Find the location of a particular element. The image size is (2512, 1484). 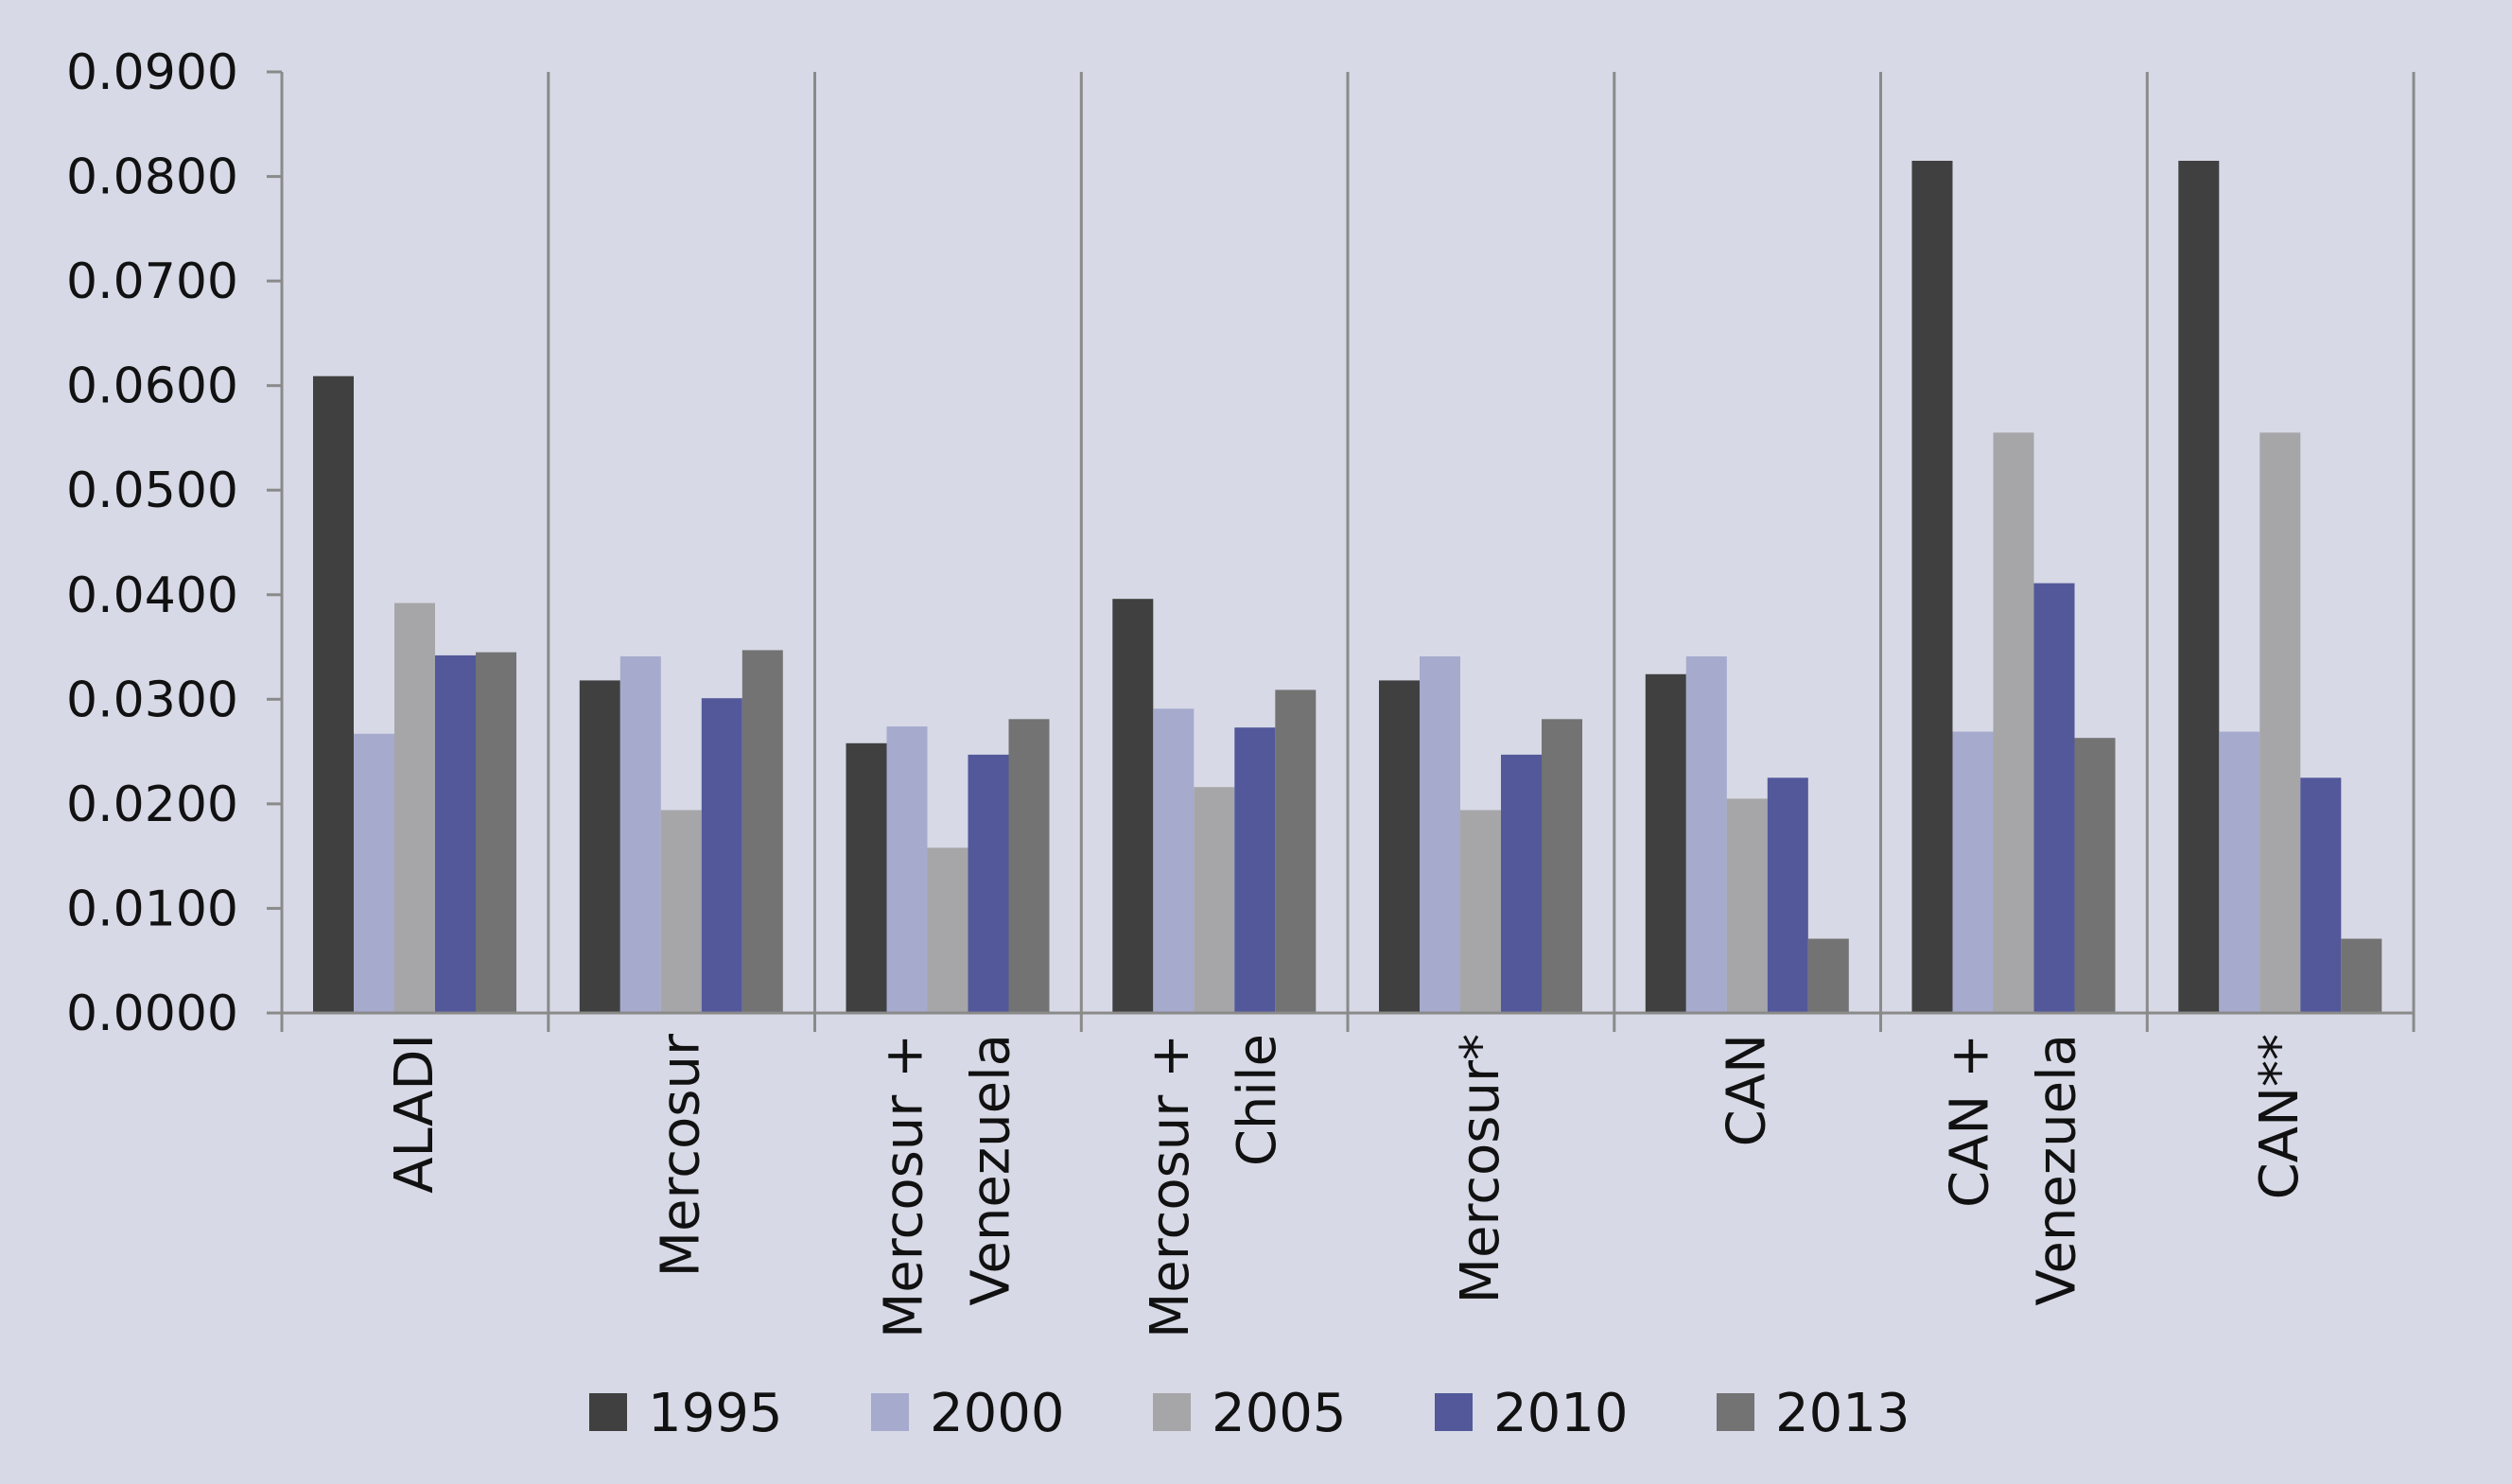

legend-label-2000: 2000 is located at coordinates (997, 1413).